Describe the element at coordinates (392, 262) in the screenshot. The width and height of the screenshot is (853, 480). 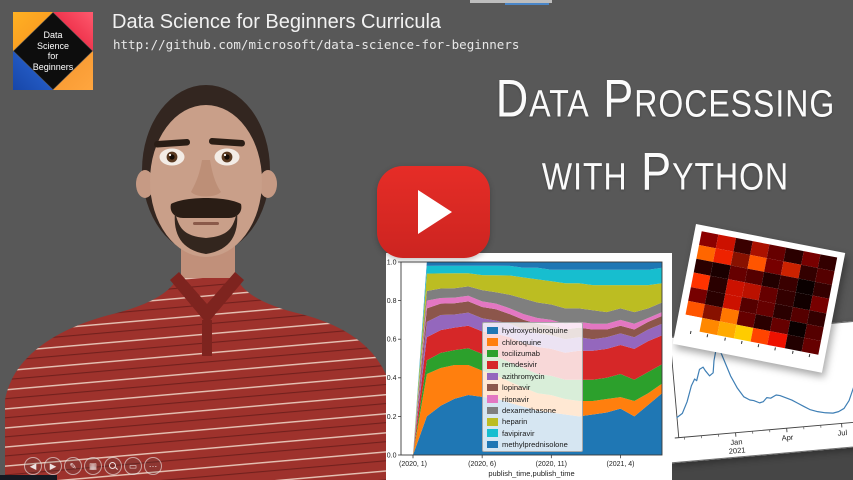
I see `y-tick-label: 1.0` at that location.